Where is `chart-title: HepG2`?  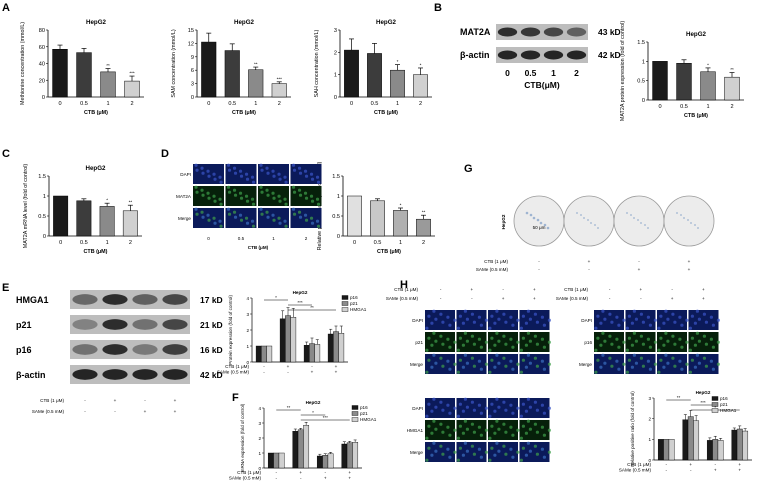 chart-title: HepG2 is located at coordinates (386, 22).